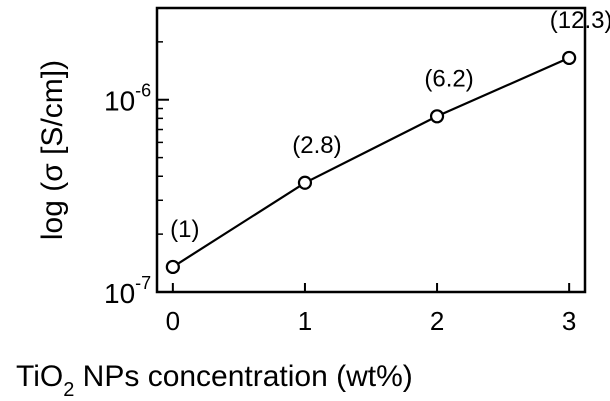 Image resolution: width=610 pixels, height=401 pixels. I want to click on x-axis-label: TiO2 NPs concentration (wt%), so click(214, 380).